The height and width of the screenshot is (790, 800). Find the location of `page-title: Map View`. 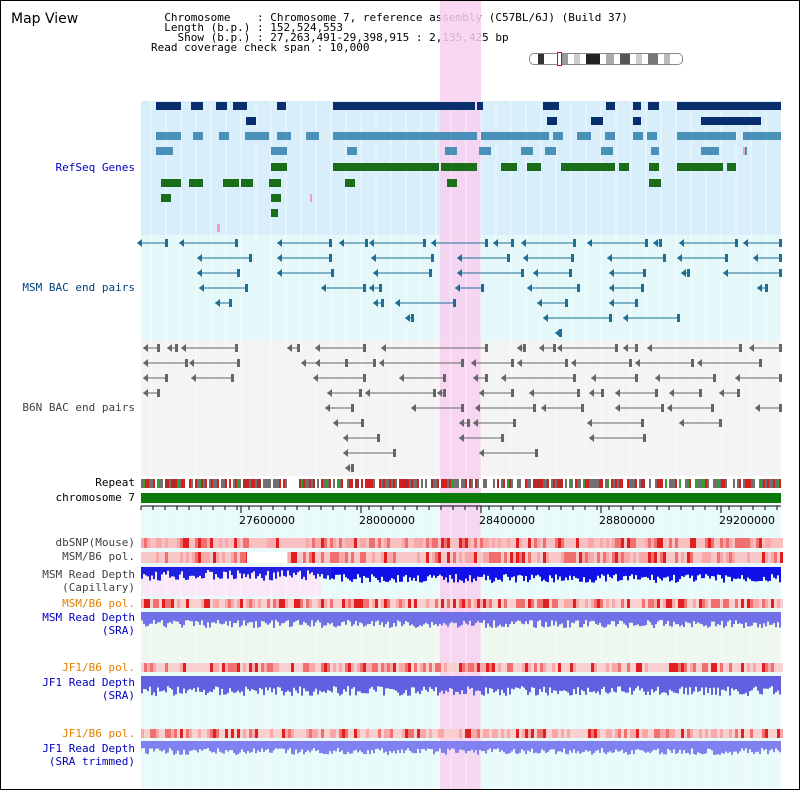

page-title: Map View is located at coordinates (45, 19).